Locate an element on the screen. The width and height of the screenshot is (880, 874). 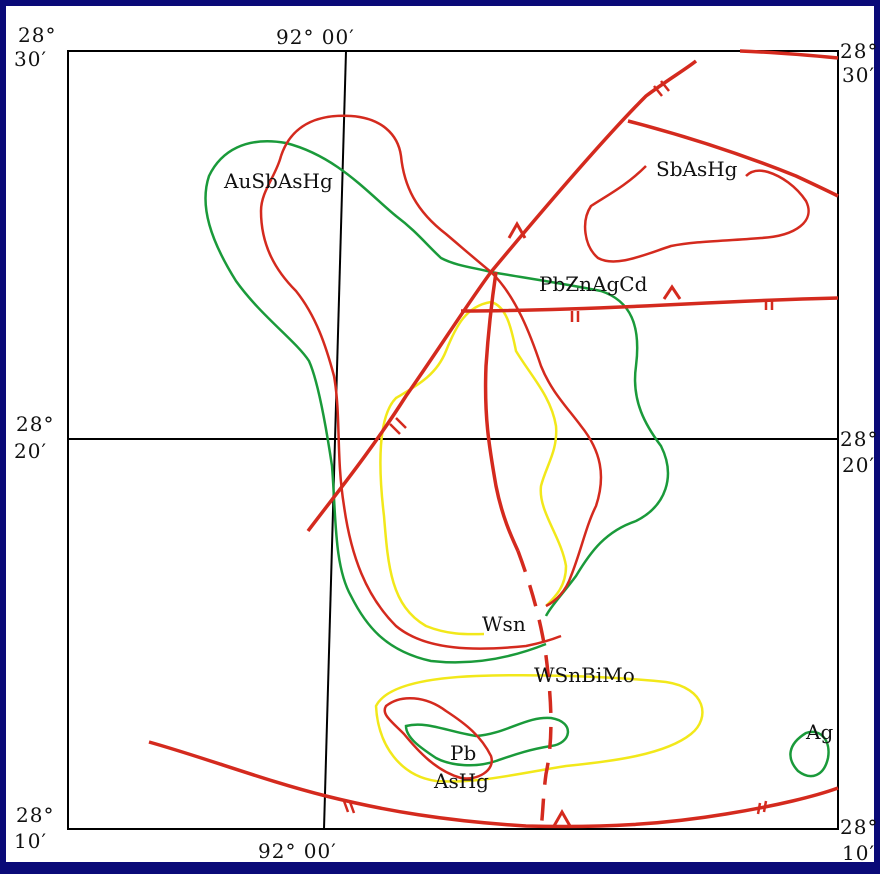
label-wsnbimo: WSnBiMo is located at coordinates (584, 675).